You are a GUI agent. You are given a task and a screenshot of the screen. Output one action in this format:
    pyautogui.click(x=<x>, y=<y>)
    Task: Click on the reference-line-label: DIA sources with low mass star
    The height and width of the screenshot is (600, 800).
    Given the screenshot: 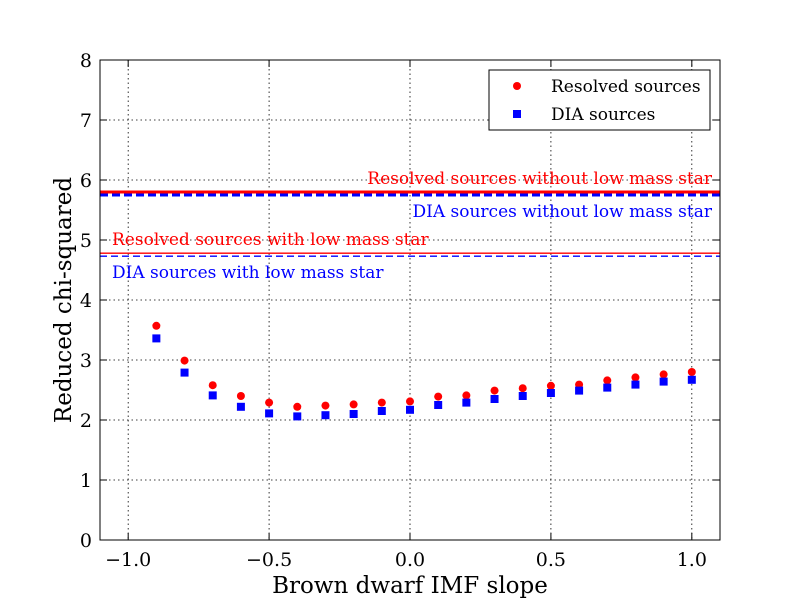 What is the action you would take?
    pyautogui.click(x=248, y=273)
    